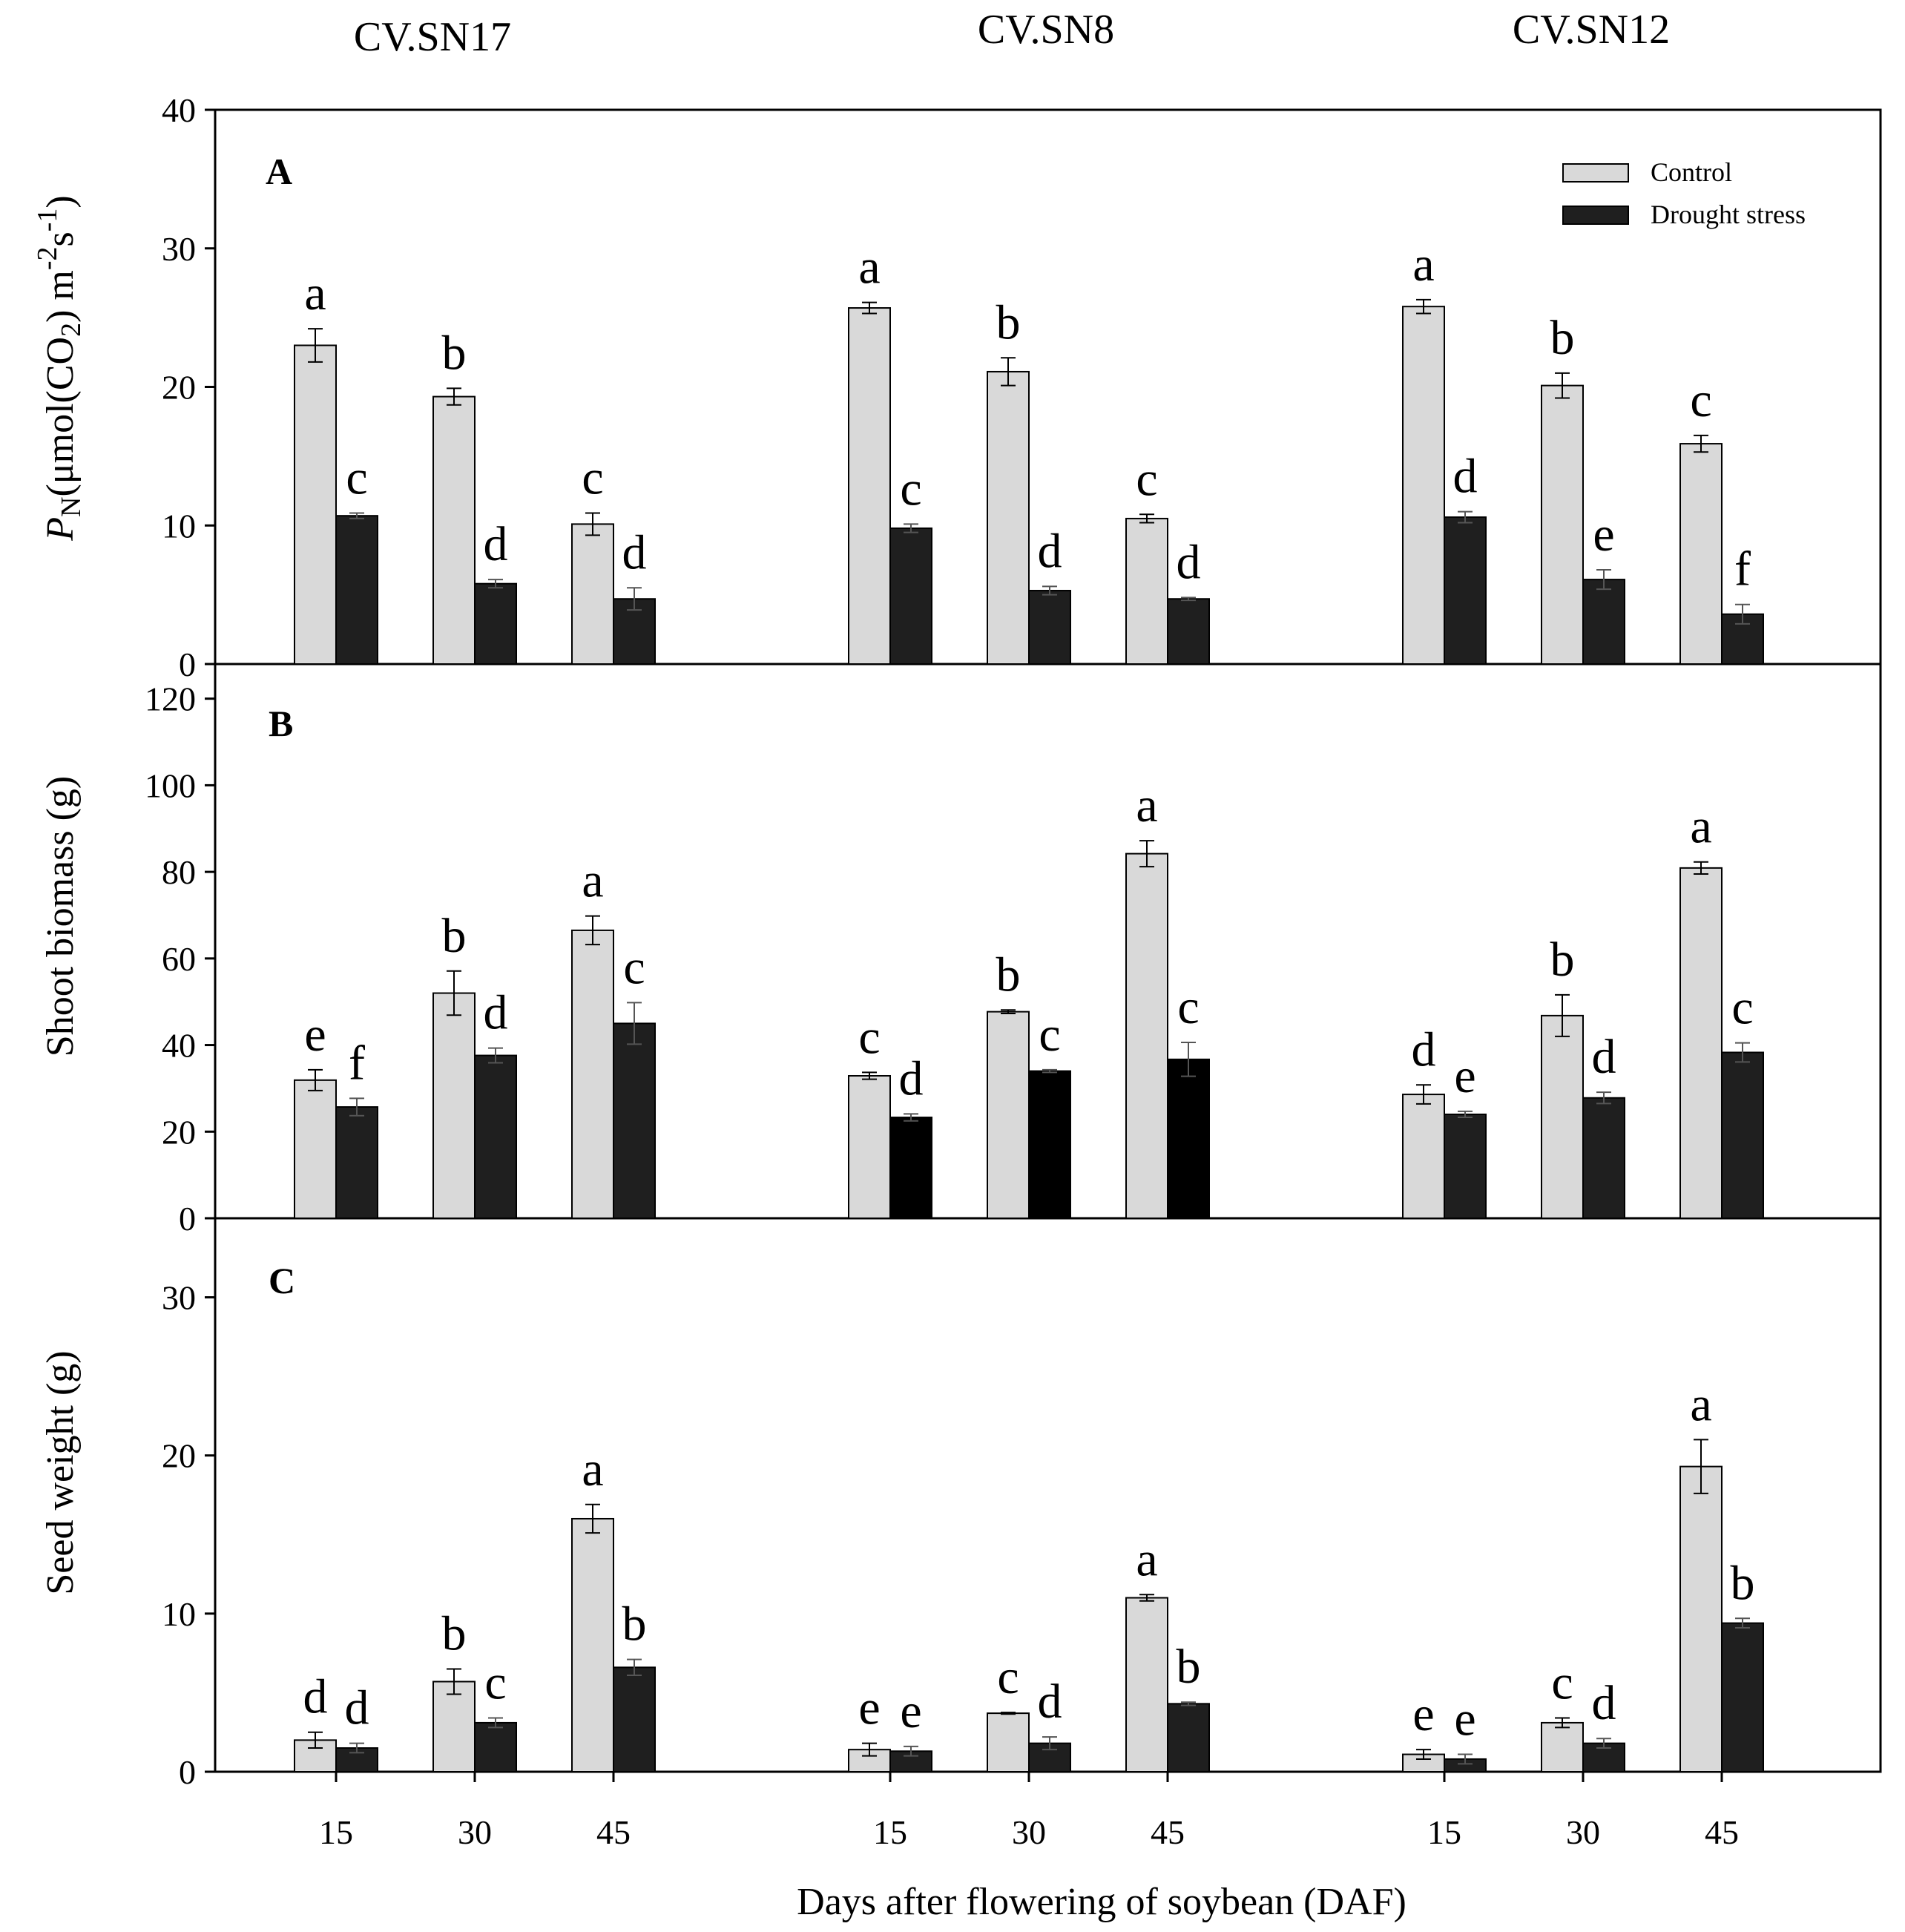  I want to click on legend: Control Drought stress, so click(1684, 193).